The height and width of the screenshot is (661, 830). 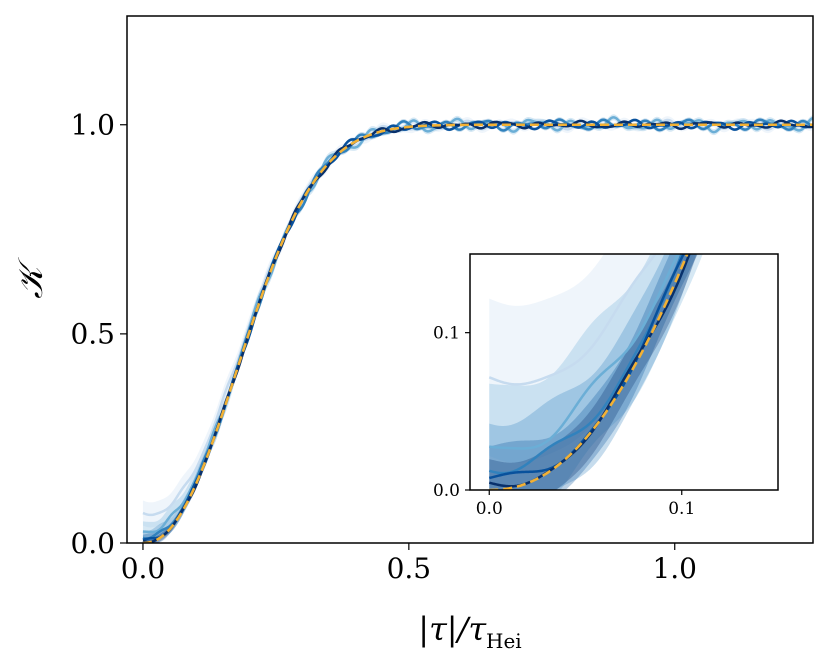 I want to click on x-tick-label: 1.0, so click(x=674, y=568).